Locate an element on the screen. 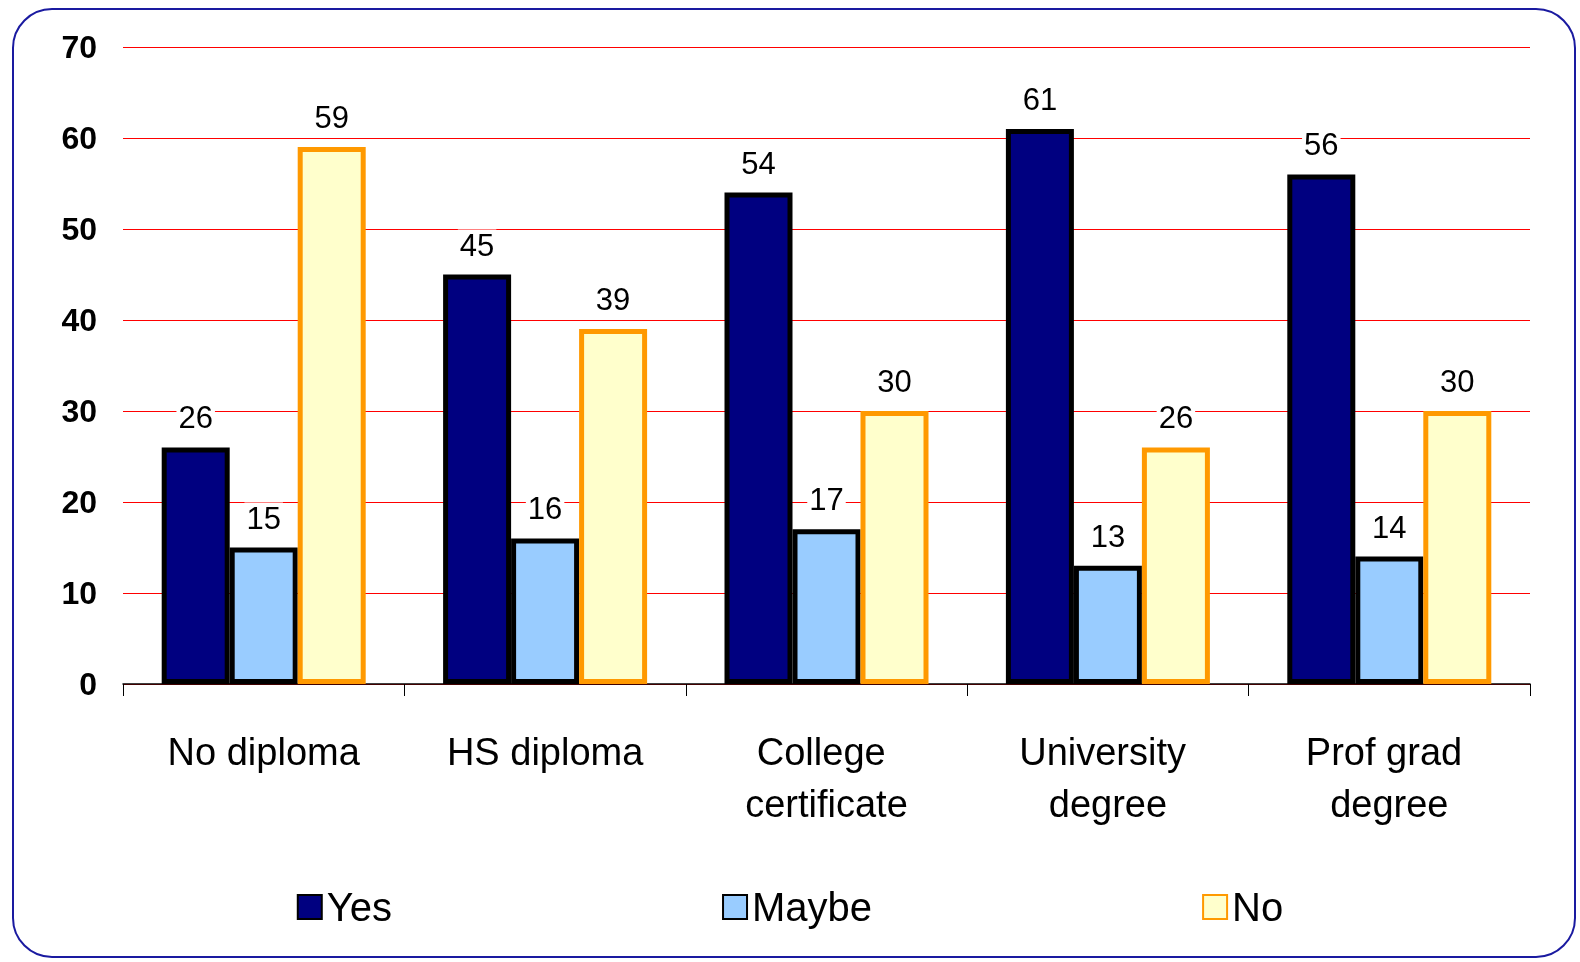 Image resolution: width=1580 pixels, height=962 pixels. x-tick-label: No diploma is located at coordinates (264, 752).